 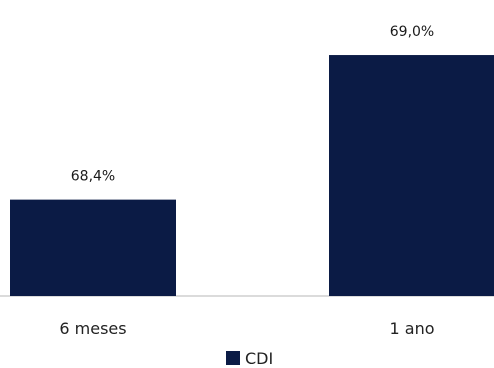 I want to click on legend-label: CDI, so click(x=259, y=358).